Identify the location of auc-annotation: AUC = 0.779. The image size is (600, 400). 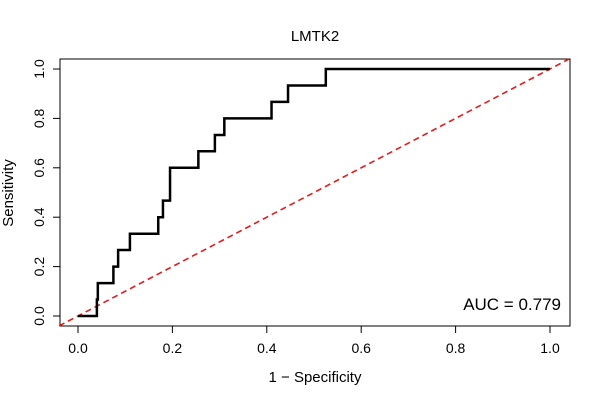
(512, 304).